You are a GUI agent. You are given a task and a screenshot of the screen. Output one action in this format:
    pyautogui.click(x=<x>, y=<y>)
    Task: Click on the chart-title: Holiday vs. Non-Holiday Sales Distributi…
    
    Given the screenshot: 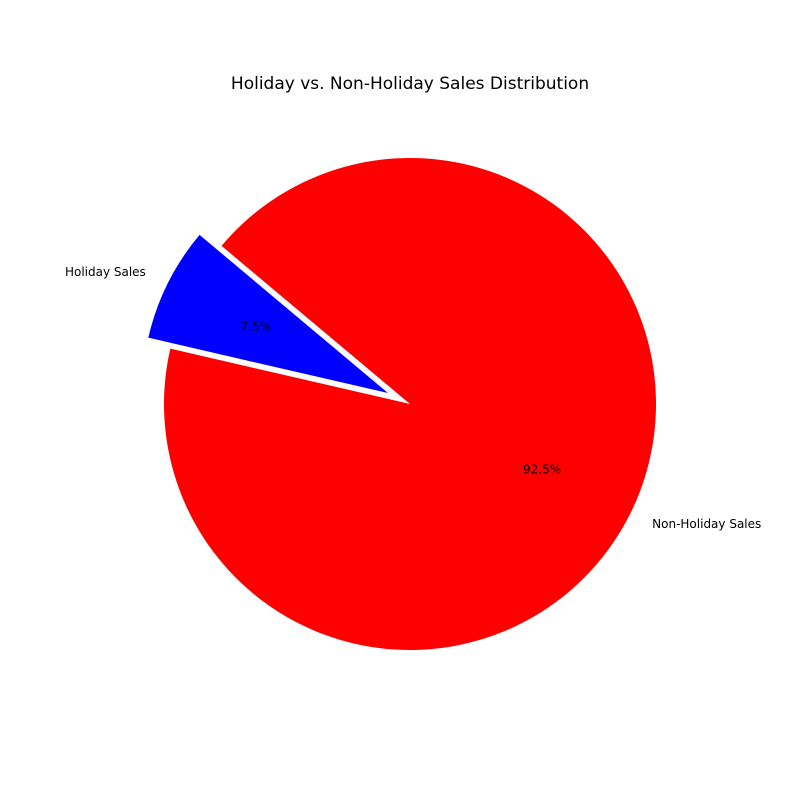 What is the action you would take?
    pyautogui.click(x=410, y=84)
    